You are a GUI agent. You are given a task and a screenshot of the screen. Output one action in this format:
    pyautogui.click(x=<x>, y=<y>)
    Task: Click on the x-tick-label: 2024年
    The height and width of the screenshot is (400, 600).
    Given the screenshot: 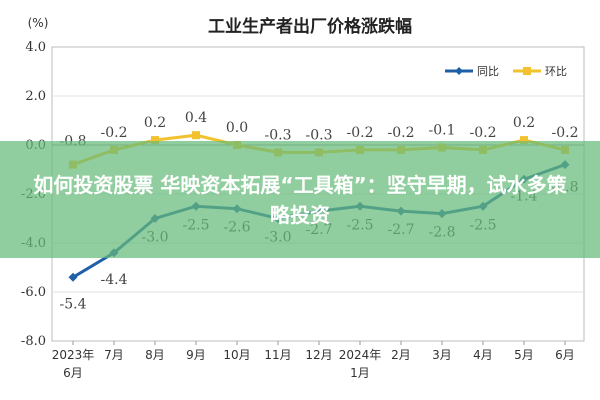 What is the action you would take?
    pyautogui.click(x=360, y=355)
    